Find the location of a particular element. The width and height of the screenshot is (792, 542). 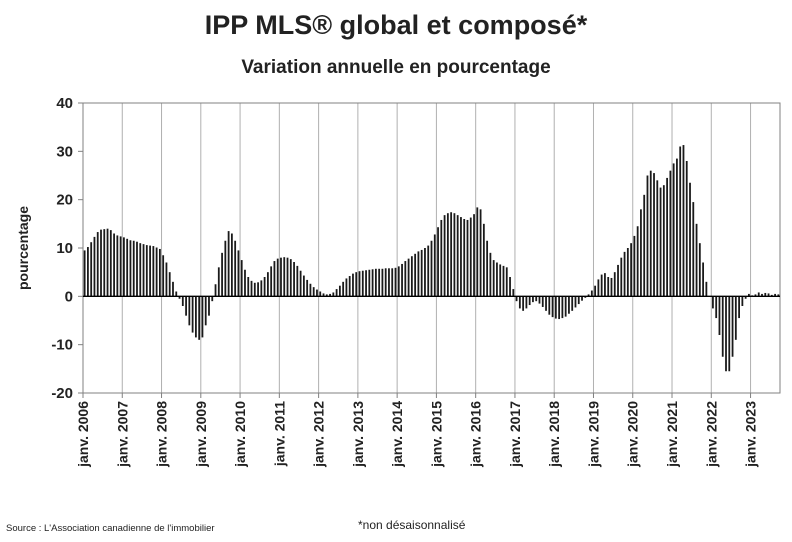

x-tick-label: janv. 2018 is located at coordinates (554, 434).